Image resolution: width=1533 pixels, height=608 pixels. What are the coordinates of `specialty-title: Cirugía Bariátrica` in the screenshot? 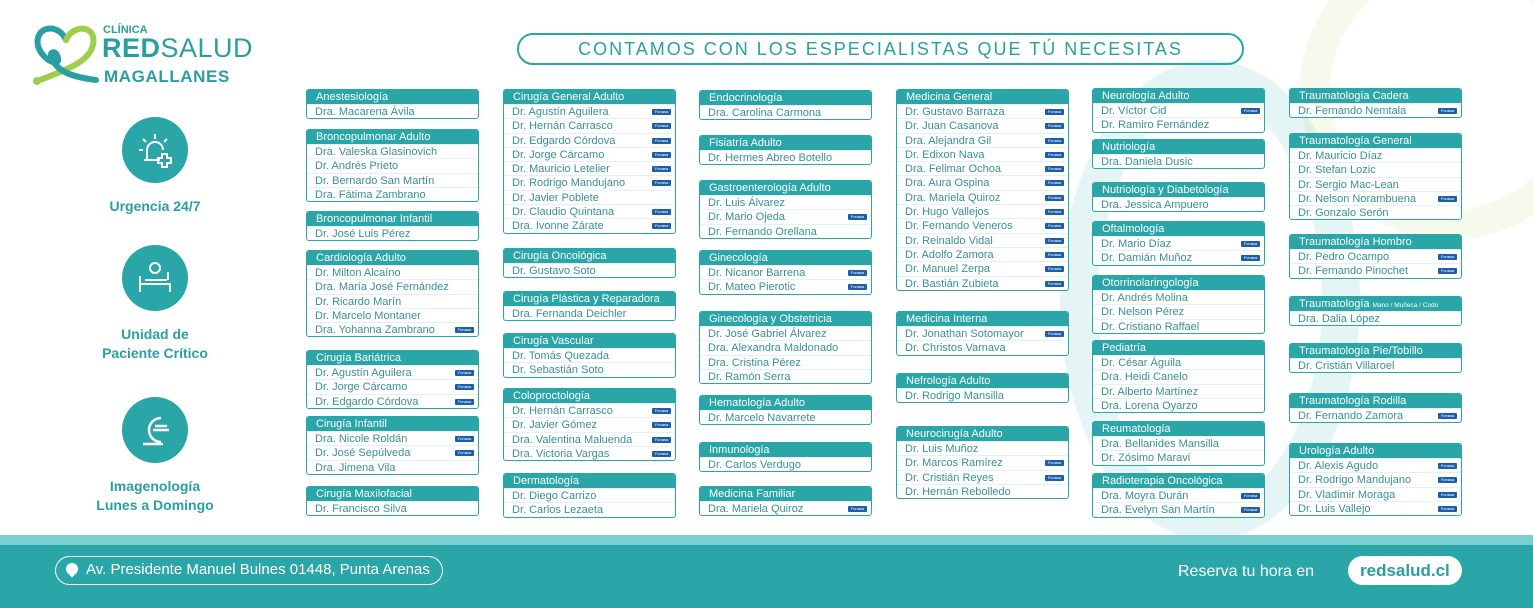 It's located at (392, 358).